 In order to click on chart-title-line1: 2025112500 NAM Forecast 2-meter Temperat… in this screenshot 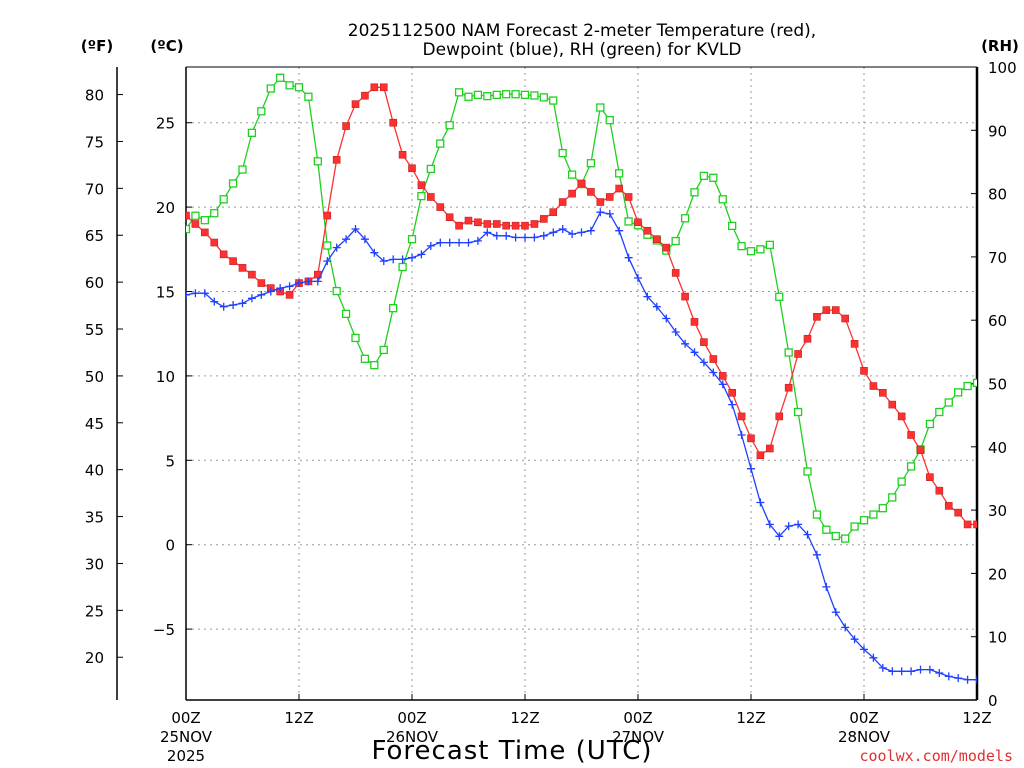, I will do `click(582, 31)`.